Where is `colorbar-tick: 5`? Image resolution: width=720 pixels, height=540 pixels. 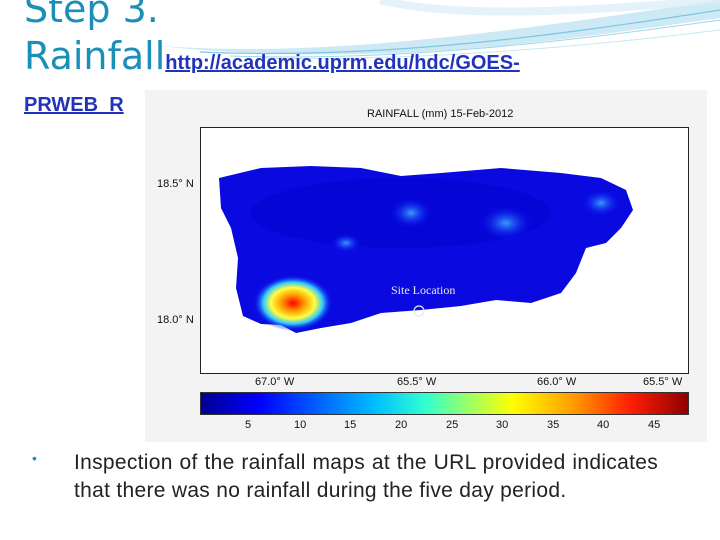
colorbar-tick: 5 is located at coordinates (248, 425).